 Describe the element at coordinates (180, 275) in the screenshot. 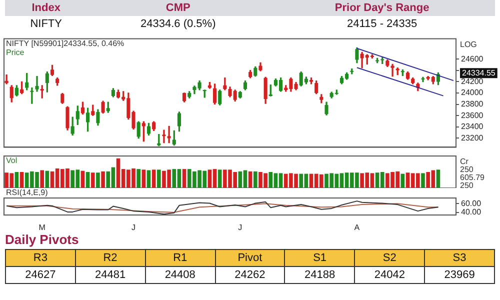

I see `data-label: 24408` at that location.